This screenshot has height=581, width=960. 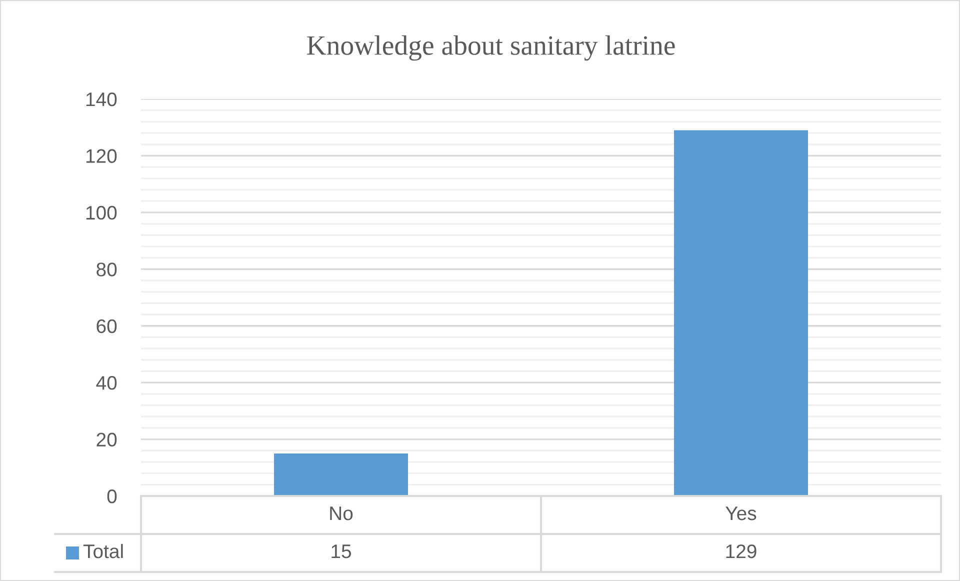 I want to click on chart-title: Knowledge about sanitary latrine, so click(x=491, y=48).